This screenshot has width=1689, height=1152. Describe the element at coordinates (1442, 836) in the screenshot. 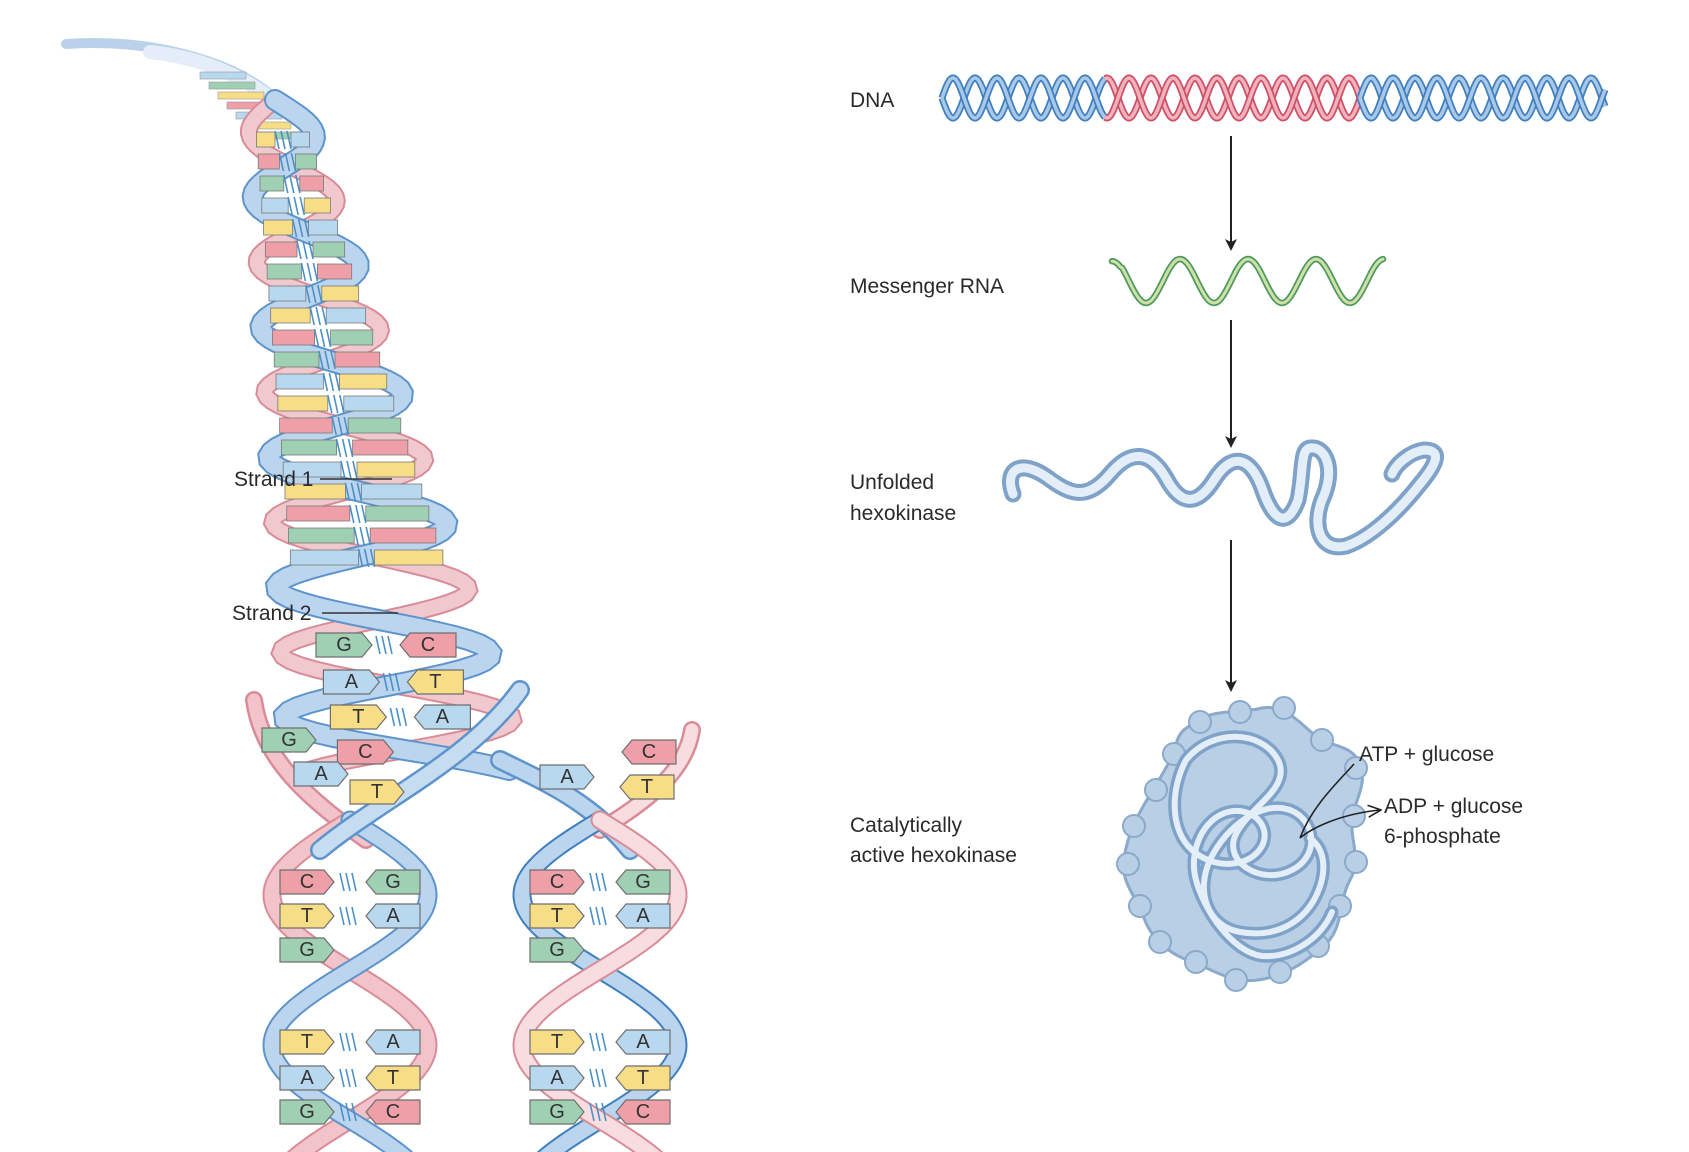

I see `product-label-line-2: 6-phosphate` at that location.